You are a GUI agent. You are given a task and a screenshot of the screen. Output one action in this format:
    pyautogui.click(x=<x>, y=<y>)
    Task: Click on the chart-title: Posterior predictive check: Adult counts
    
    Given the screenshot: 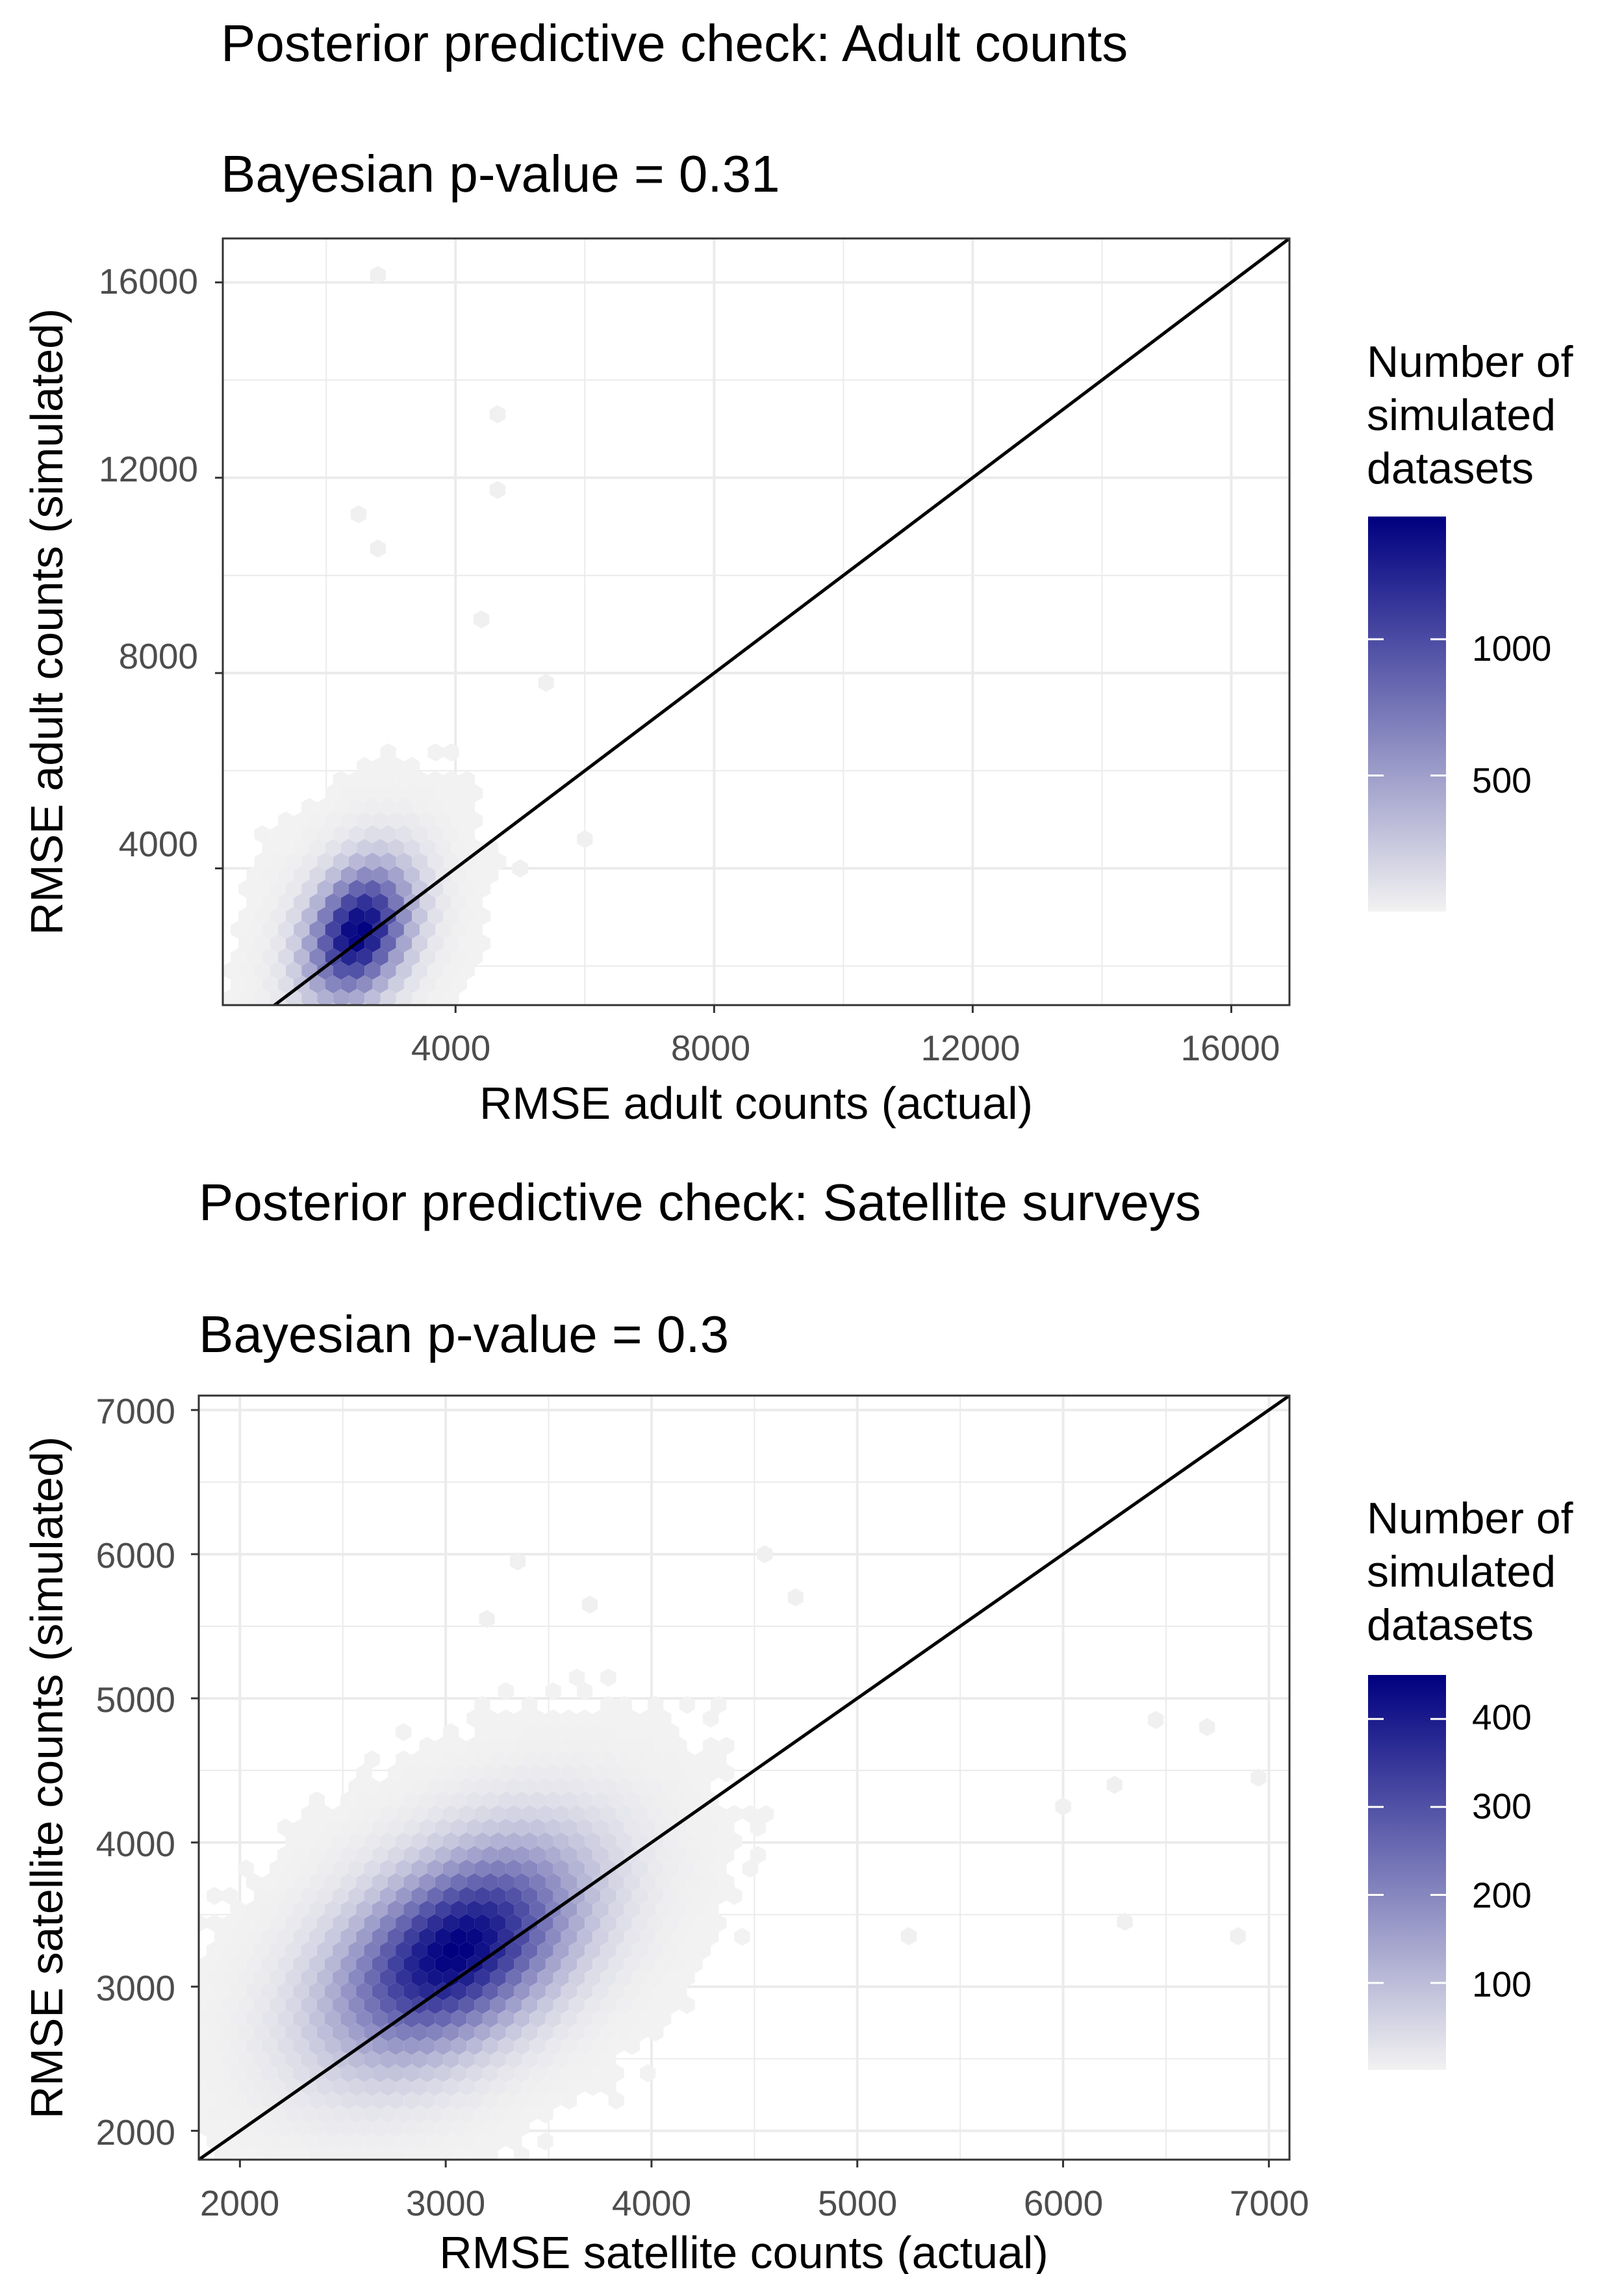 What is the action you would take?
    pyautogui.click(x=674, y=43)
    